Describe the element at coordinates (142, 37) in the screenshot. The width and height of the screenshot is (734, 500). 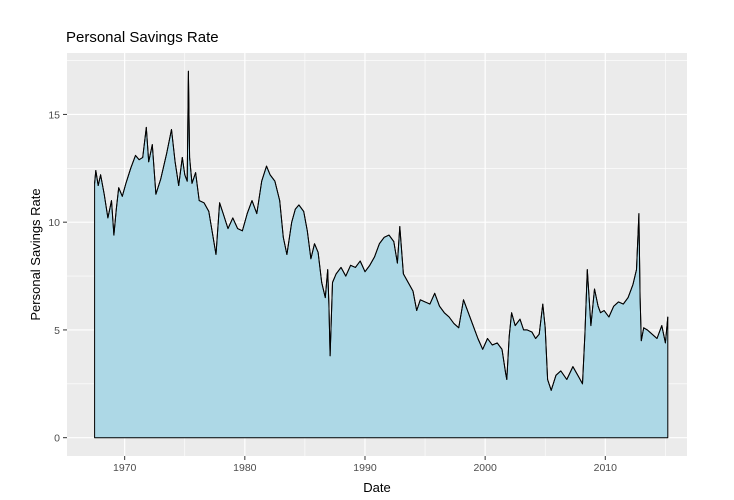
I see `chart-title: Personal Savings Rate` at that location.